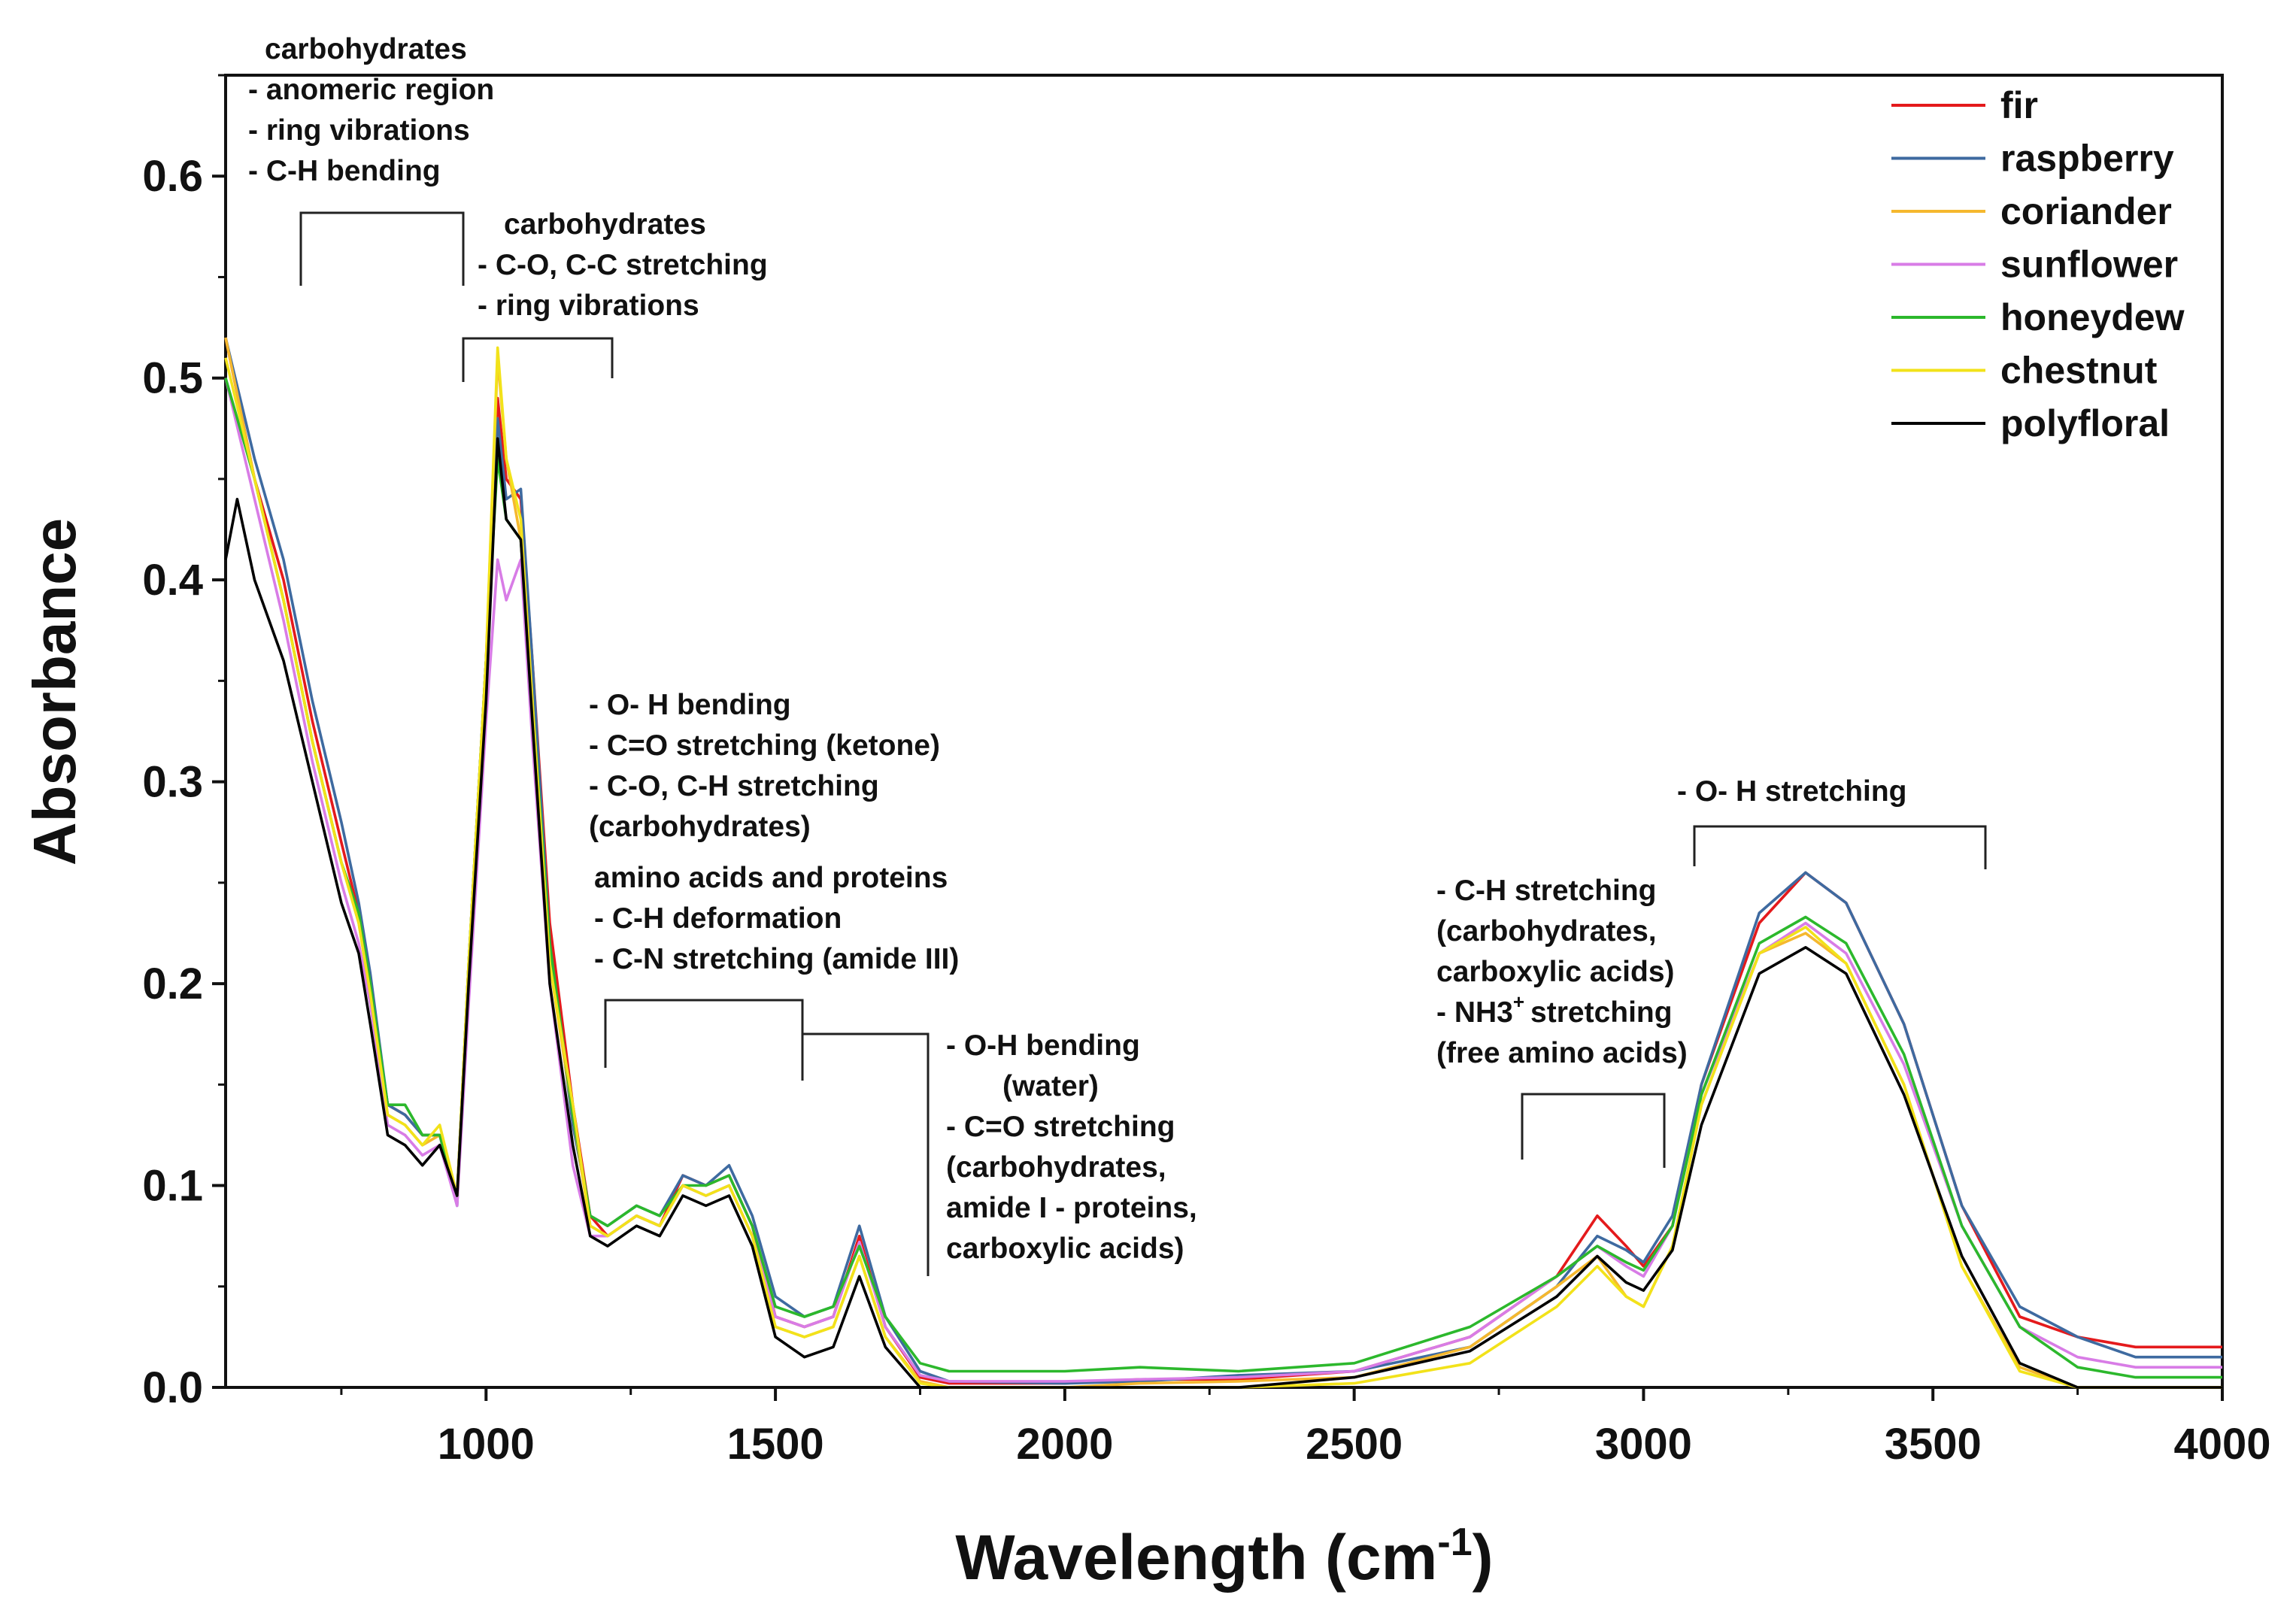 The width and height of the screenshot is (2296, 1613). Describe the element at coordinates (172, 1387) in the screenshot. I see `y-tick-label: 0.0` at that location.